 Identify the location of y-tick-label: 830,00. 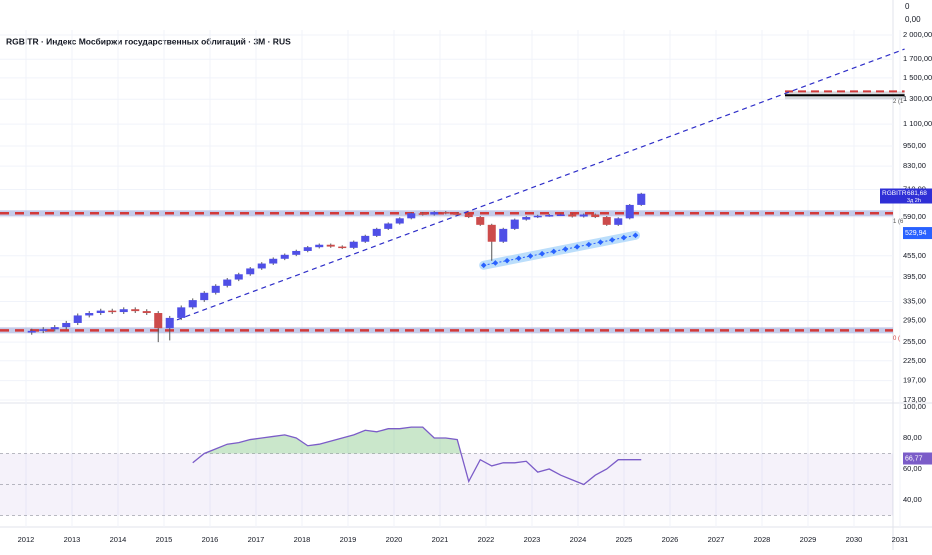
(914, 165).